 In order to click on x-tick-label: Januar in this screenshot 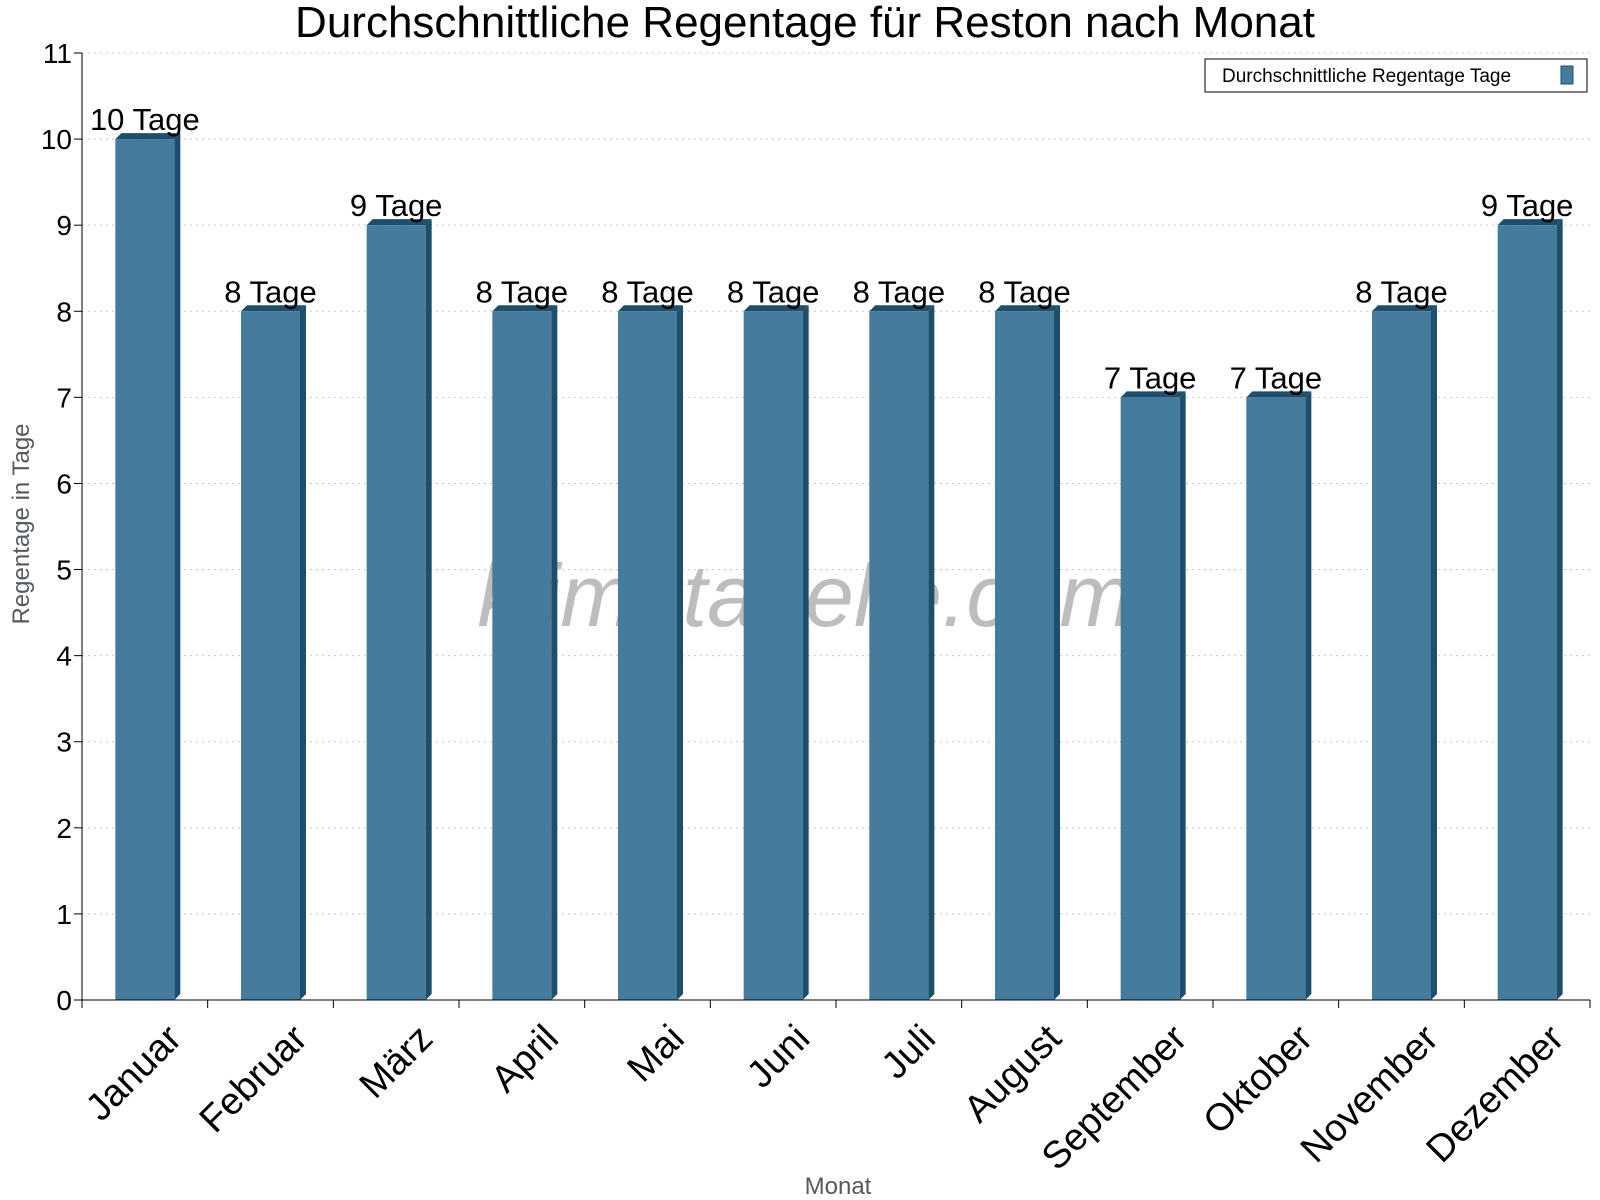, I will do `click(134, 1073)`.